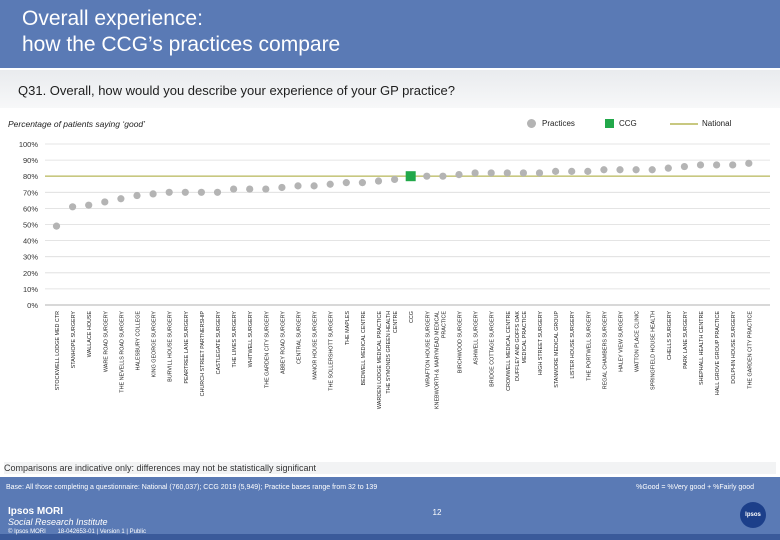  I want to click on x-tick-label: ABBEY ROAD SURGERY, so click(283, 342).